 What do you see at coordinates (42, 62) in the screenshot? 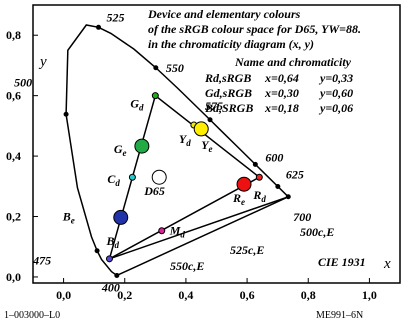
I see `y-axis-label: y` at bounding box center [42, 62].